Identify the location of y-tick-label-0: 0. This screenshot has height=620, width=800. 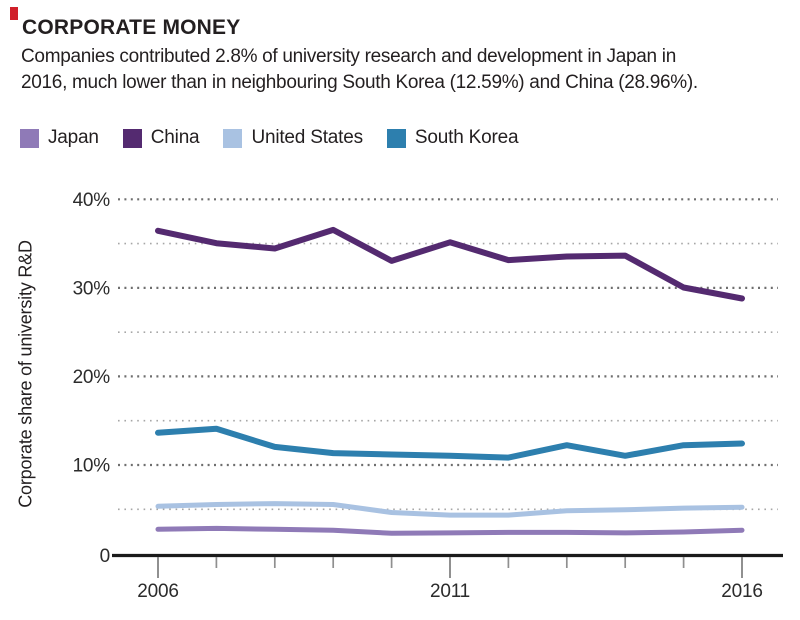
(105, 556).